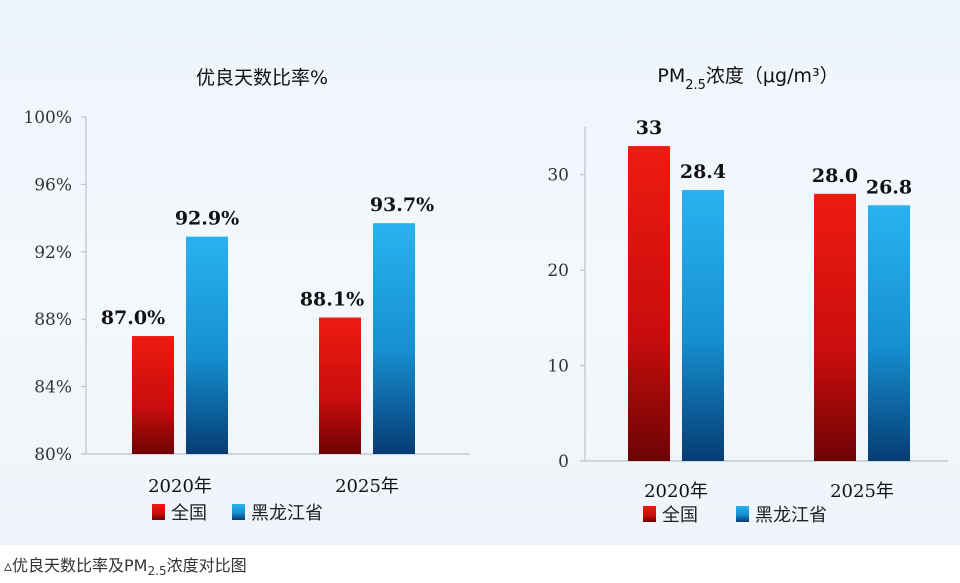 This screenshot has width=960, height=583. Describe the element at coordinates (80, 565) in the screenshot. I see `caption-text-before: 优良天数比率及PM` at that location.